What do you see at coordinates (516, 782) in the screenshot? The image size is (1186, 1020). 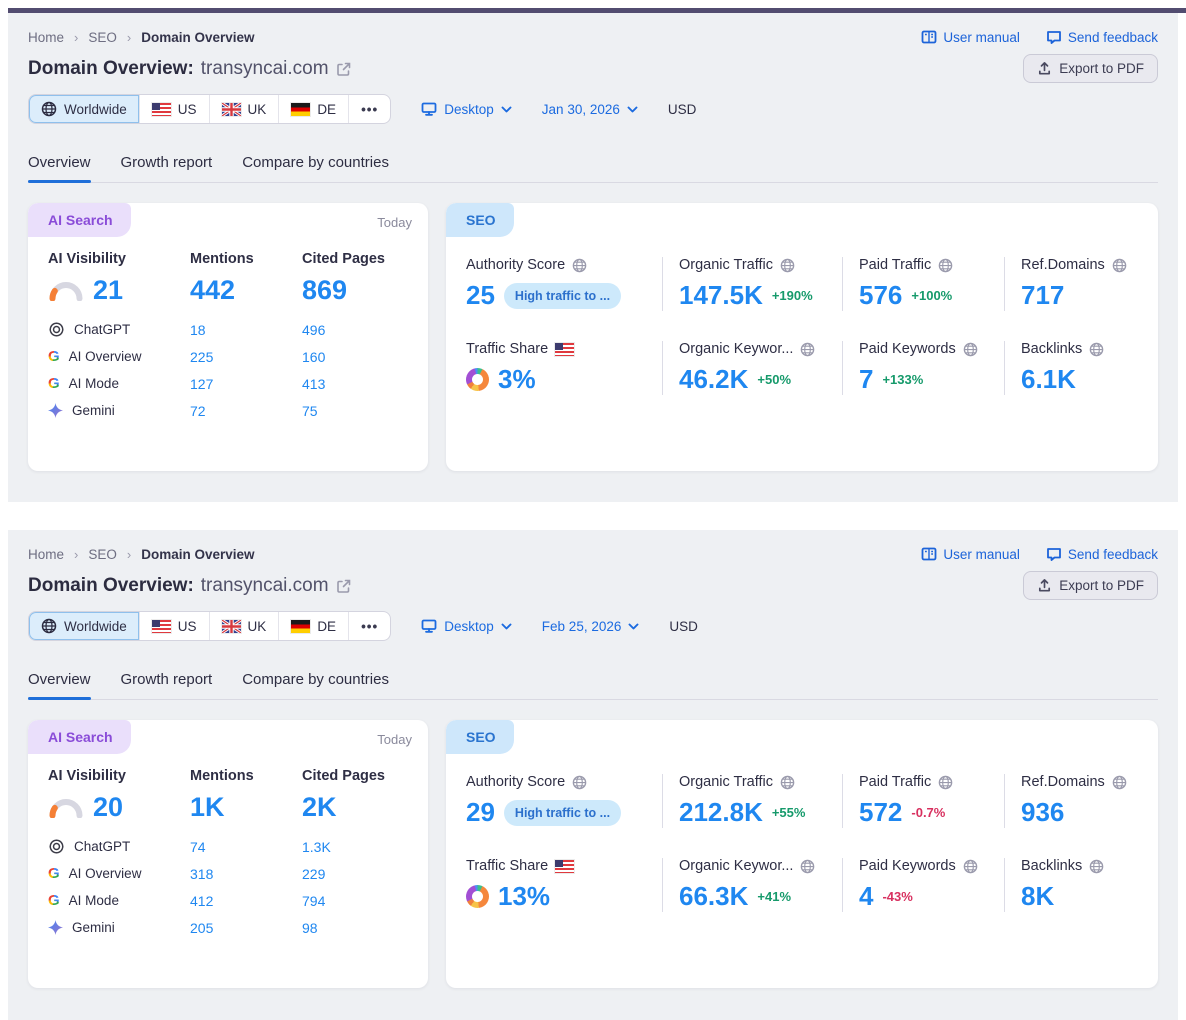 I see `metric-label: Authority Score` at bounding box center [516, 782].